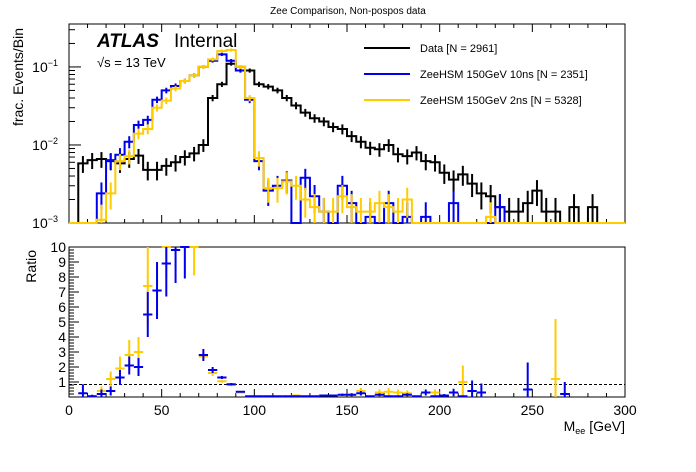 The width and height of the screenshot is (696, 472). Describe the element at coordinates (255, 410) in the screenshot. I see `x-tick-label: 100` at that location.